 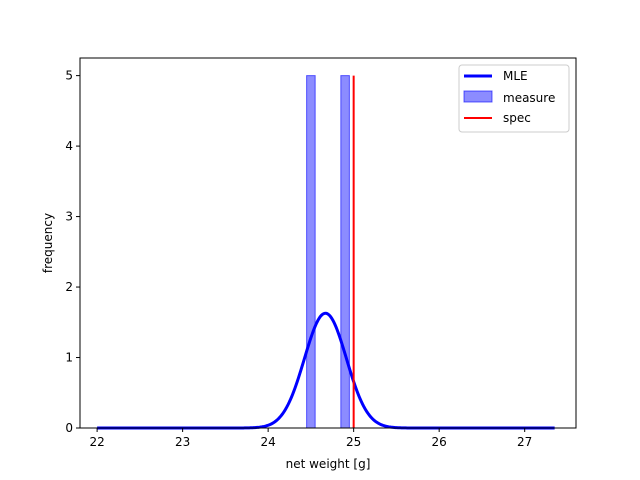 I want to click on y-axis-label: frequency, so click(x=48, y=243).